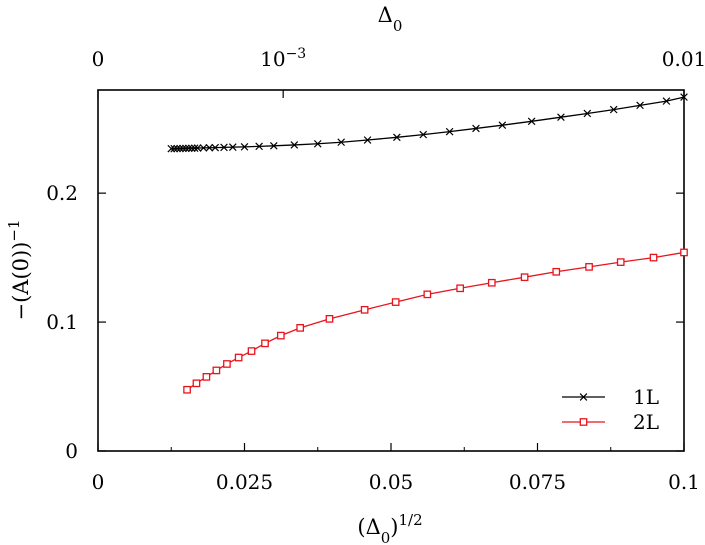 The height and width of the screenshot is (545, 705). I want to click on top-tick-label: 0, so click(98, 59).